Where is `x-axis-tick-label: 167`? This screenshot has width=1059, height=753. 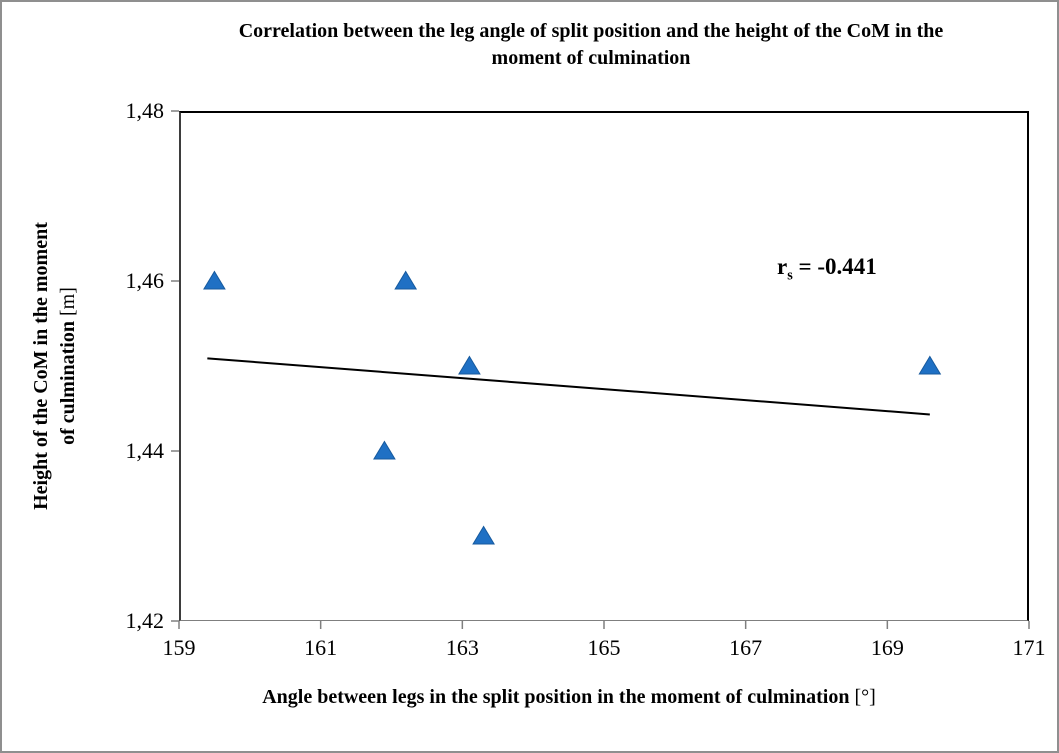 x-axis-tick-label: 167 is located at coordinates (746, 647).